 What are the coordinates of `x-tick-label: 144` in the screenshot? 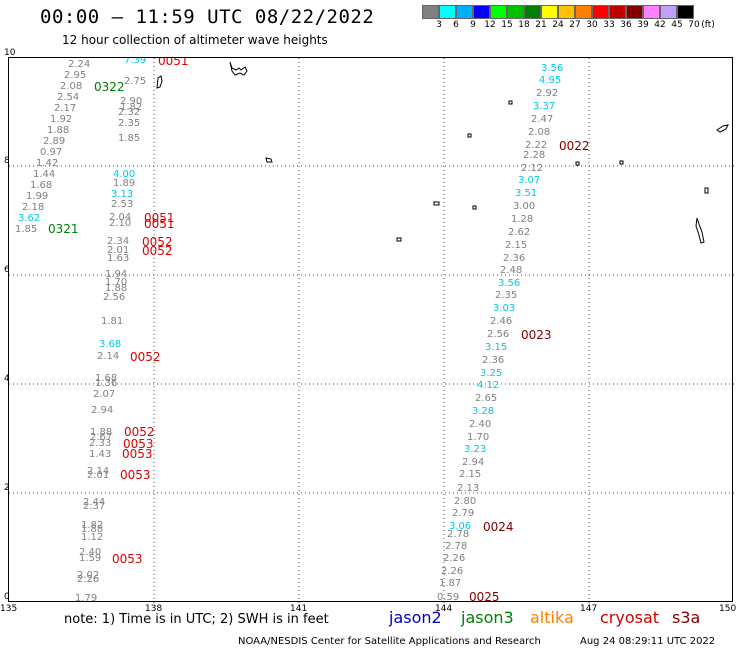 It's located at (444, 609).